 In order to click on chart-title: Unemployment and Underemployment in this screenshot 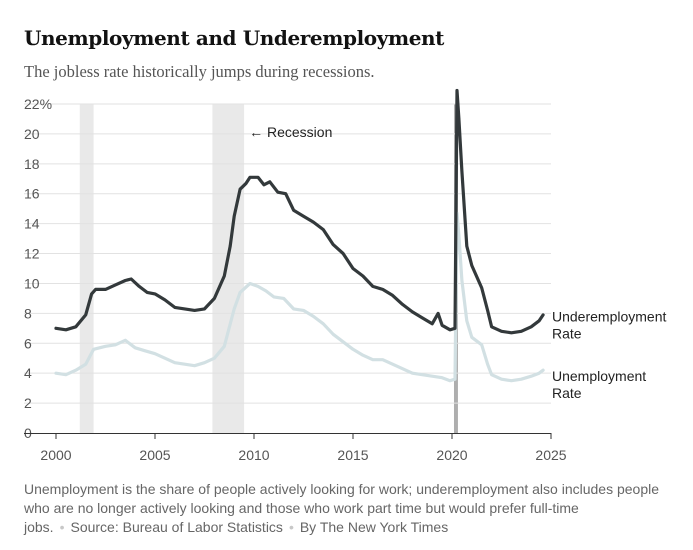, I will do `click(234, 38)`.